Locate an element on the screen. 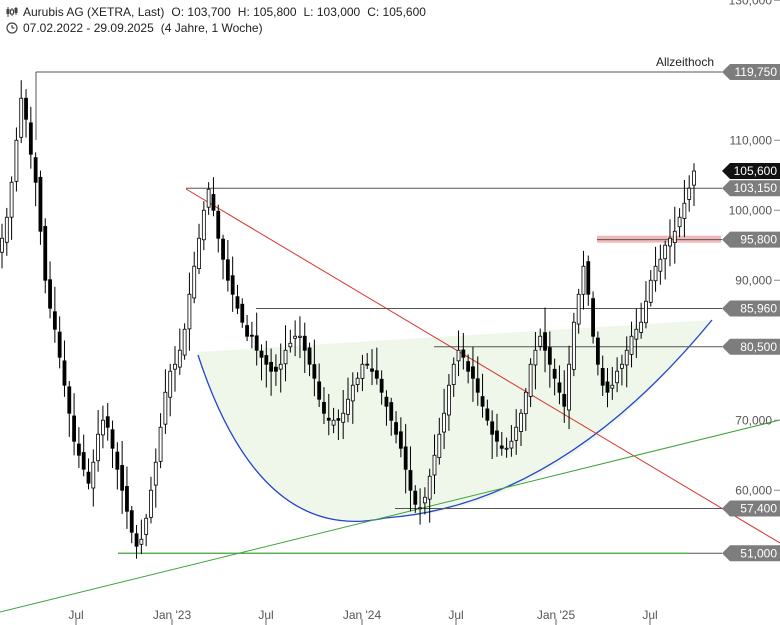  level-tag: 119,750 is located at coordinates (751, 72).